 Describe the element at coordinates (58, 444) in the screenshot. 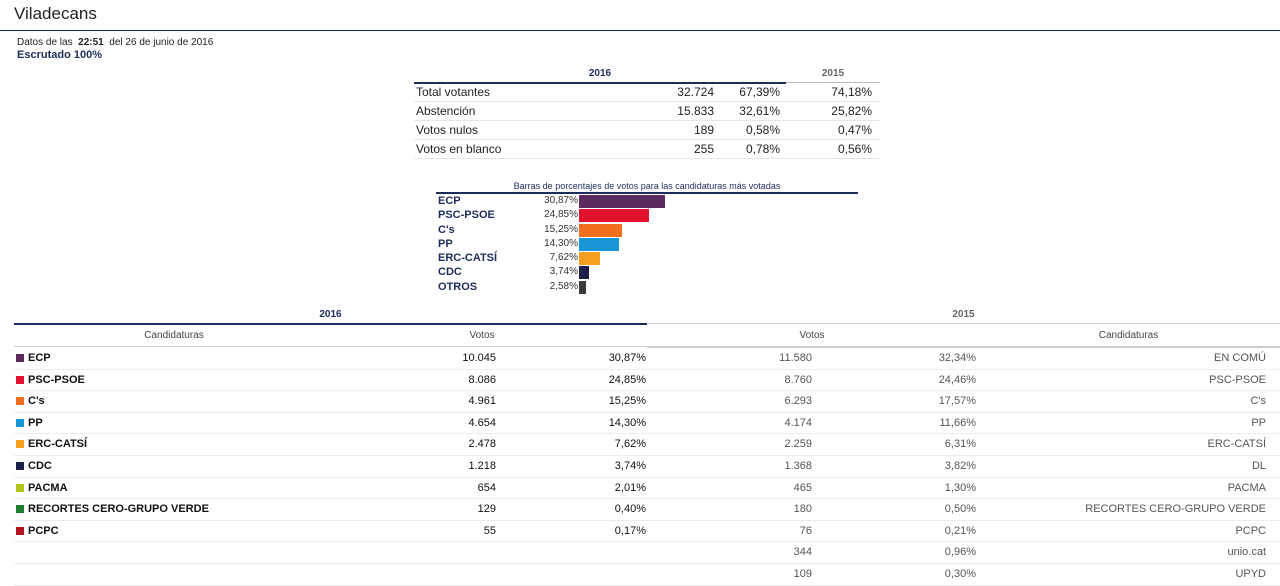

I see `party-name: ERC-CATSÍ` at that location.